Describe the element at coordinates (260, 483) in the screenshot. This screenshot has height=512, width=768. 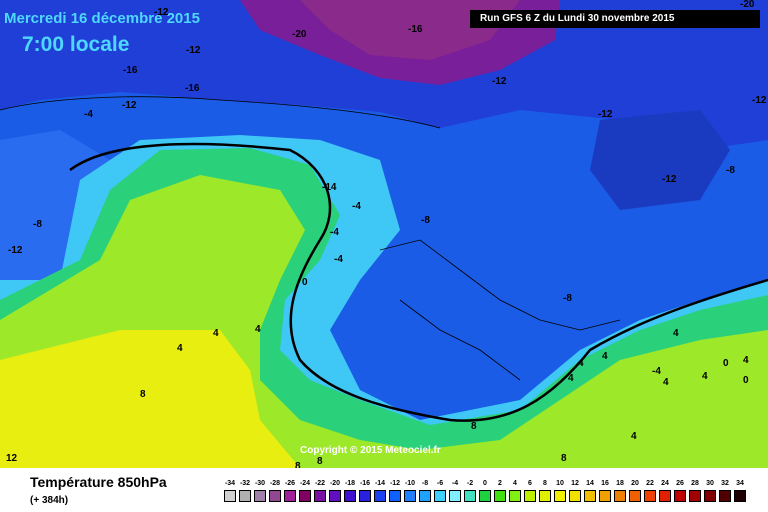
I see `scale-label: -30` at that location.